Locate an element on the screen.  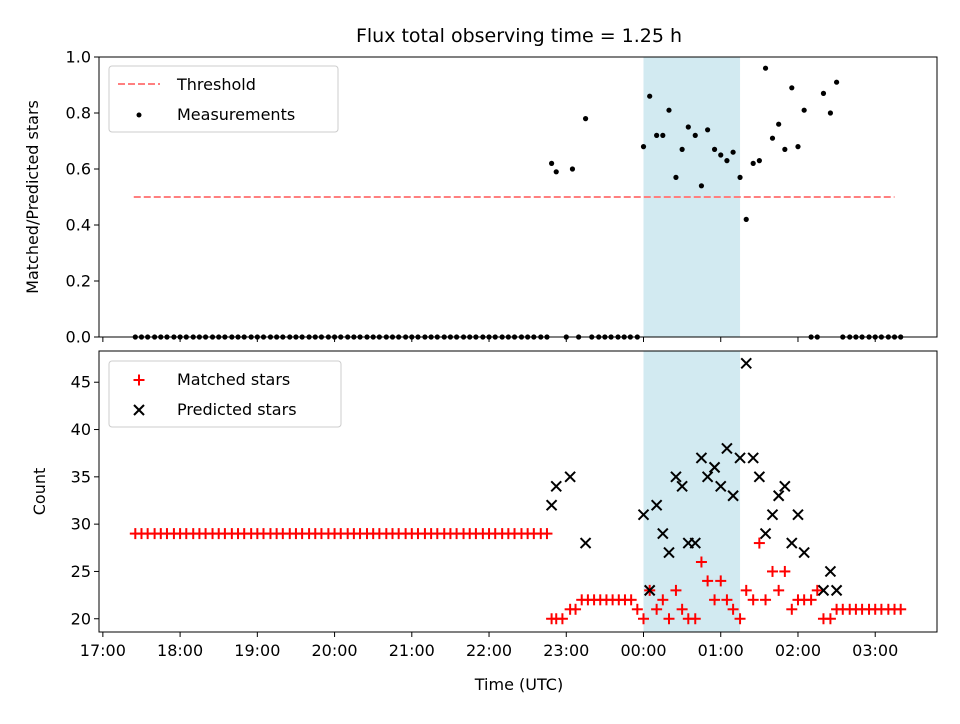
bottom-legend: Matched stars Predicted stars is located at coordinates (225, 394).